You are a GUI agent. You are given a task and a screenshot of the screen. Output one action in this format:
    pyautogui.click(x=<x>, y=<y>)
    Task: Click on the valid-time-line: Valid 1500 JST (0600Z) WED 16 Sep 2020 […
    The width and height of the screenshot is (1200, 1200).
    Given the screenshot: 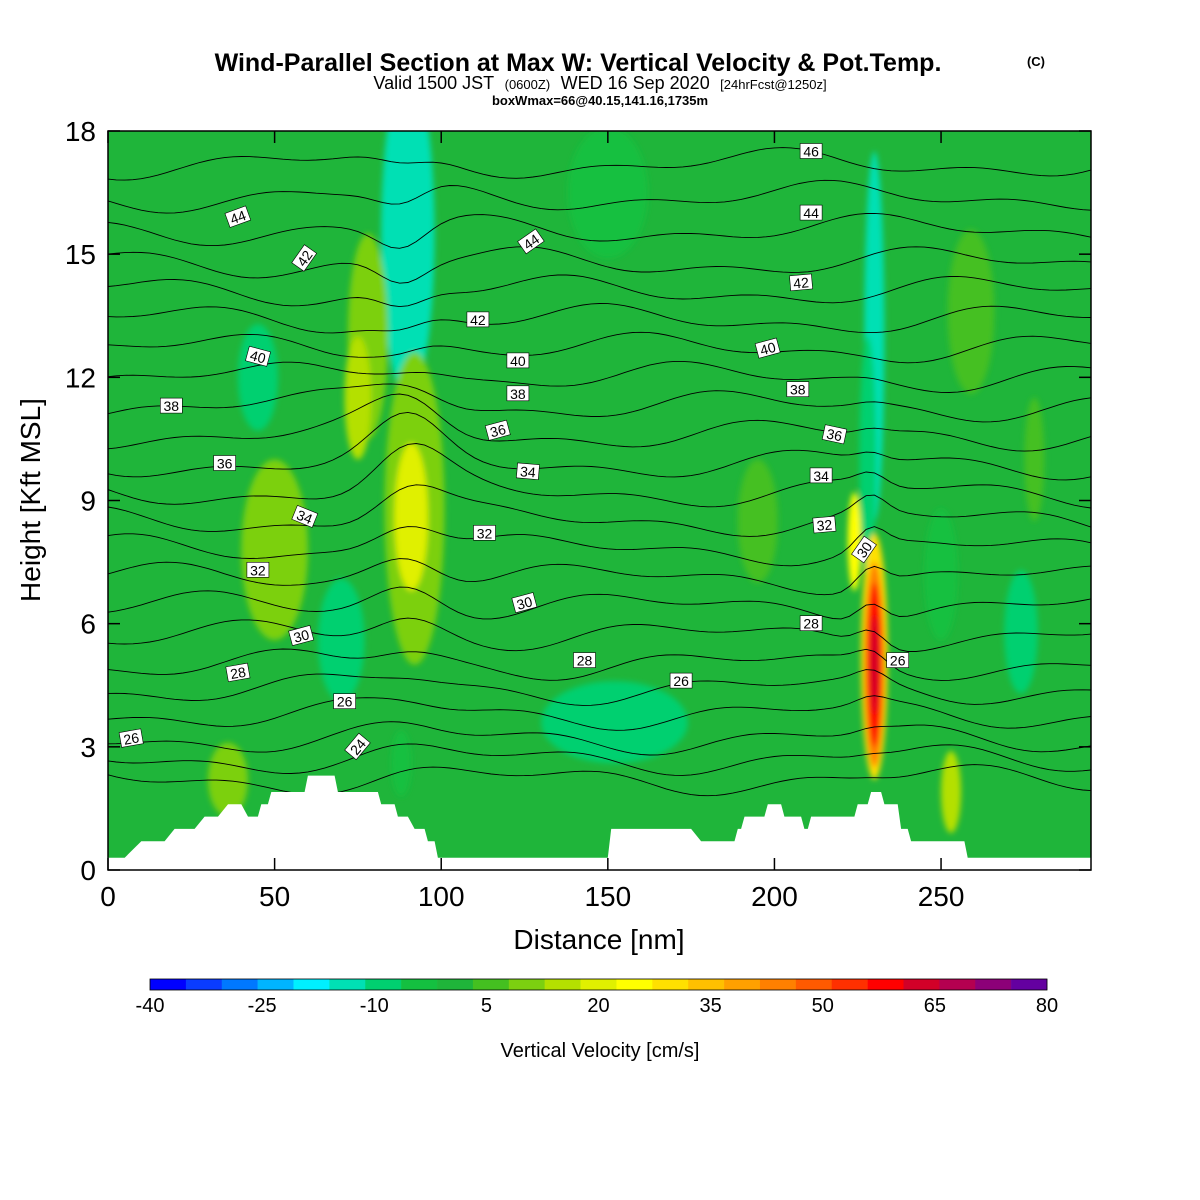 What is the action you would take?
    pyautogui.click(x=599, y=83)
    